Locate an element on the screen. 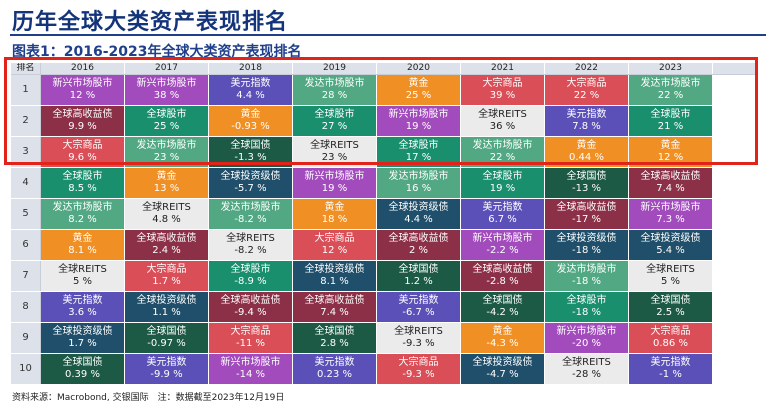 This screenshot has height=410, width=776. year-header: 2018 is located at coordinates (251, 68).